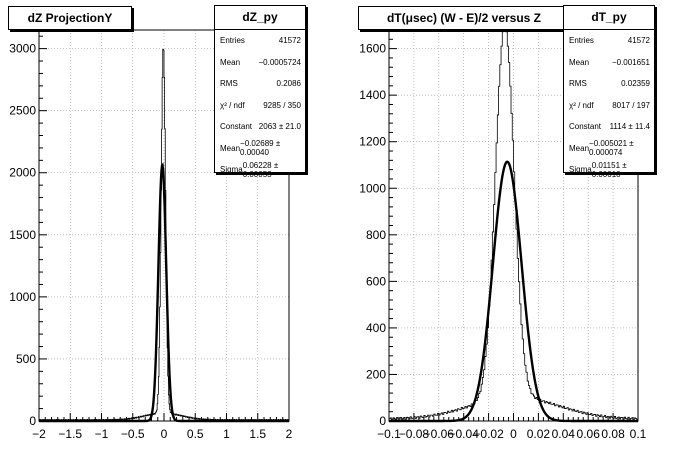  What do you see at coordinates (372, 142) in the screenshot?
I see `y-tick-label: 1200` at bounding box center [372, 142].